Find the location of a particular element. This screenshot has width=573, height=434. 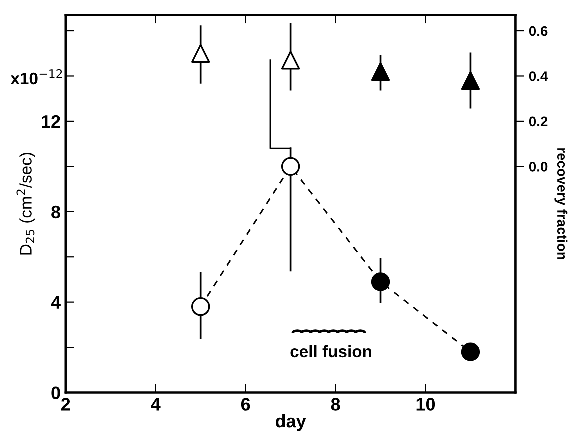

x-tick-label: 10 is located at coordinates (426, 404).